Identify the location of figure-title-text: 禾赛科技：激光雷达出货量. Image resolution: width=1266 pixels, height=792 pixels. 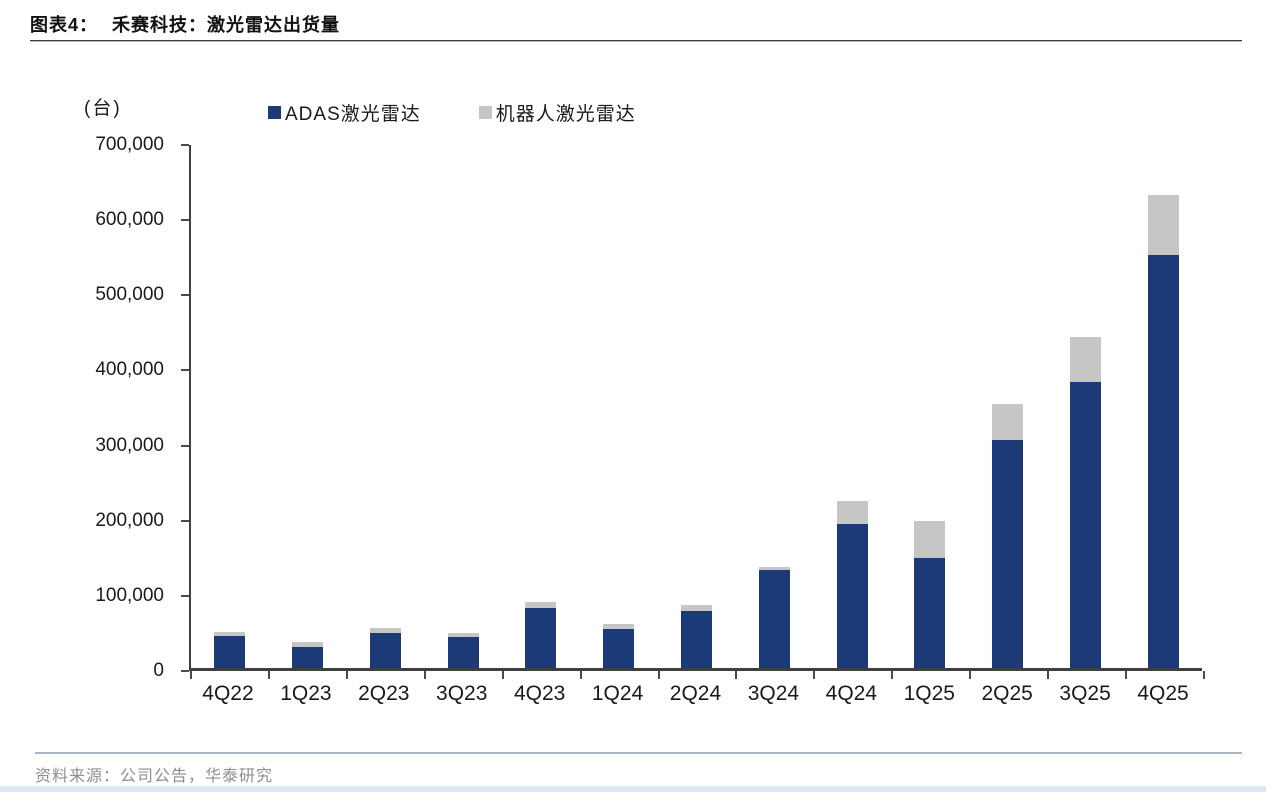
(226, 25).